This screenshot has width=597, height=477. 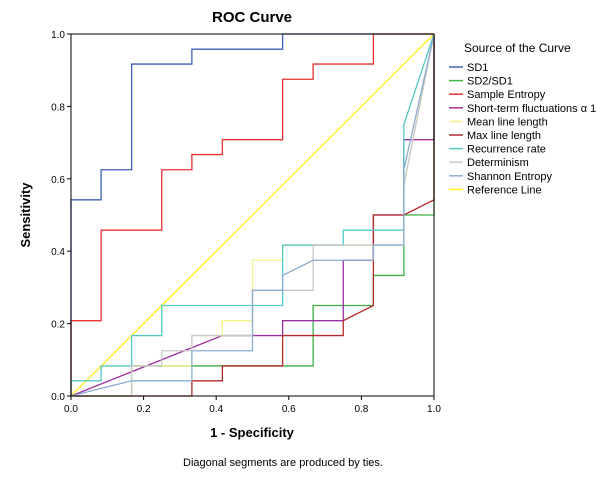 I want to click on y-axis-label: Sensitivity, so click(x=25, y=215).